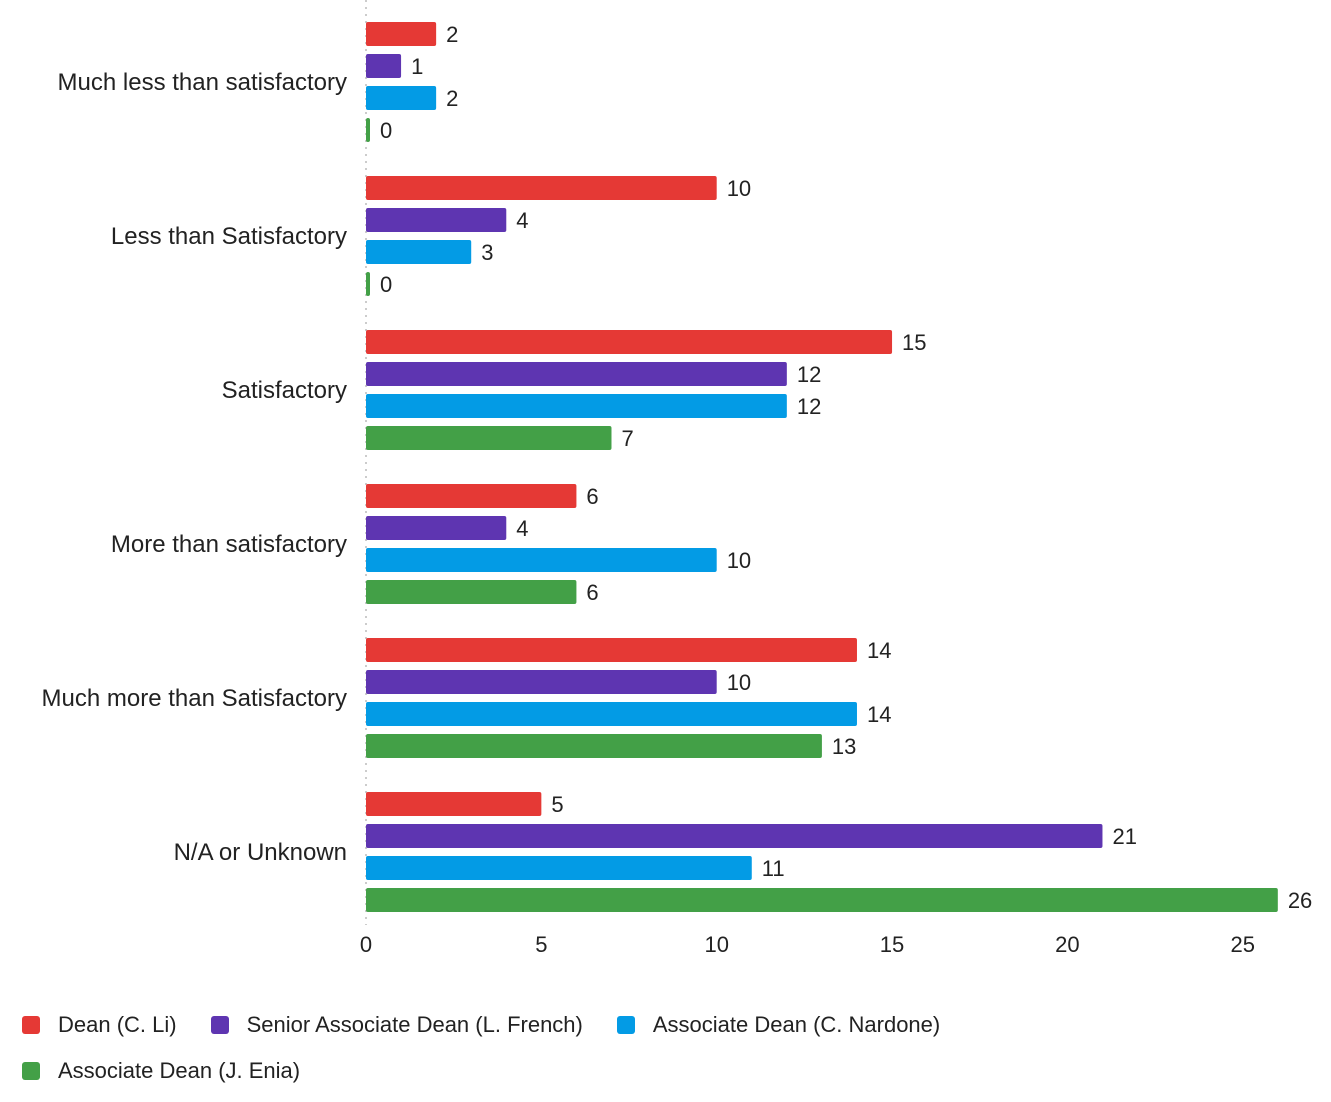 The width and height of the screenshot is (1331, 1102). Describe the element at coordinates (194, 698) in the screenshot. I see `category-label: Much more than Satisfactory` at that location.